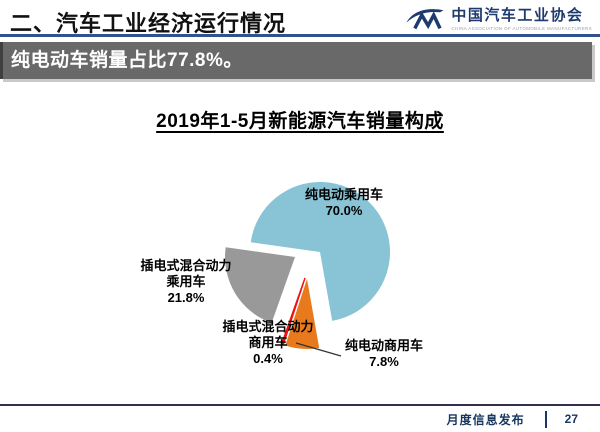 This screenshot has height=432, width=600. What do you see at coordinates (186, 297) in the screenshot?
I see `pie-label-value: 21.8%` at bounding box center [186, 297].